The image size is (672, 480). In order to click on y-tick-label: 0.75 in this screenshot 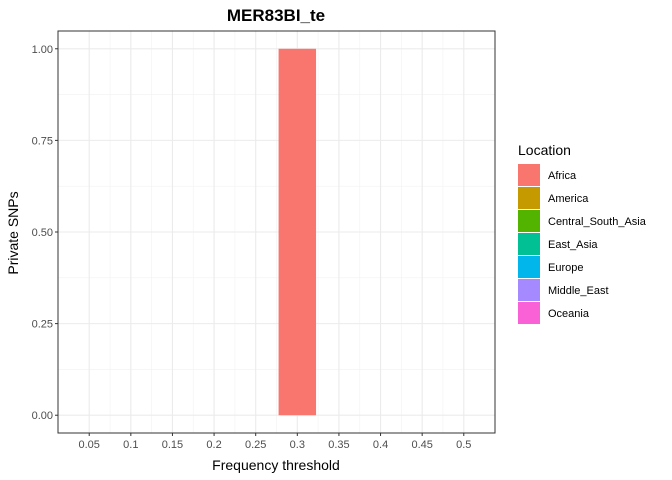, I will do `click(42, 141)`.